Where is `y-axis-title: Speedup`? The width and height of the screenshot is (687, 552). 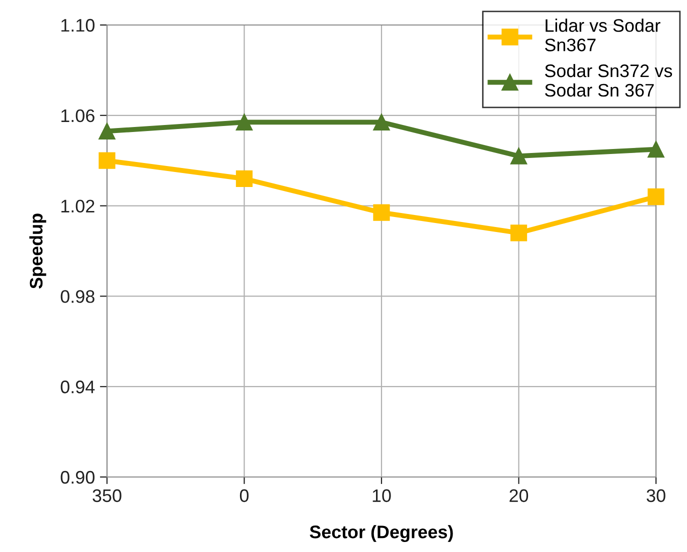
y-axis-title: Speedup is located at coordinates (37, 251).